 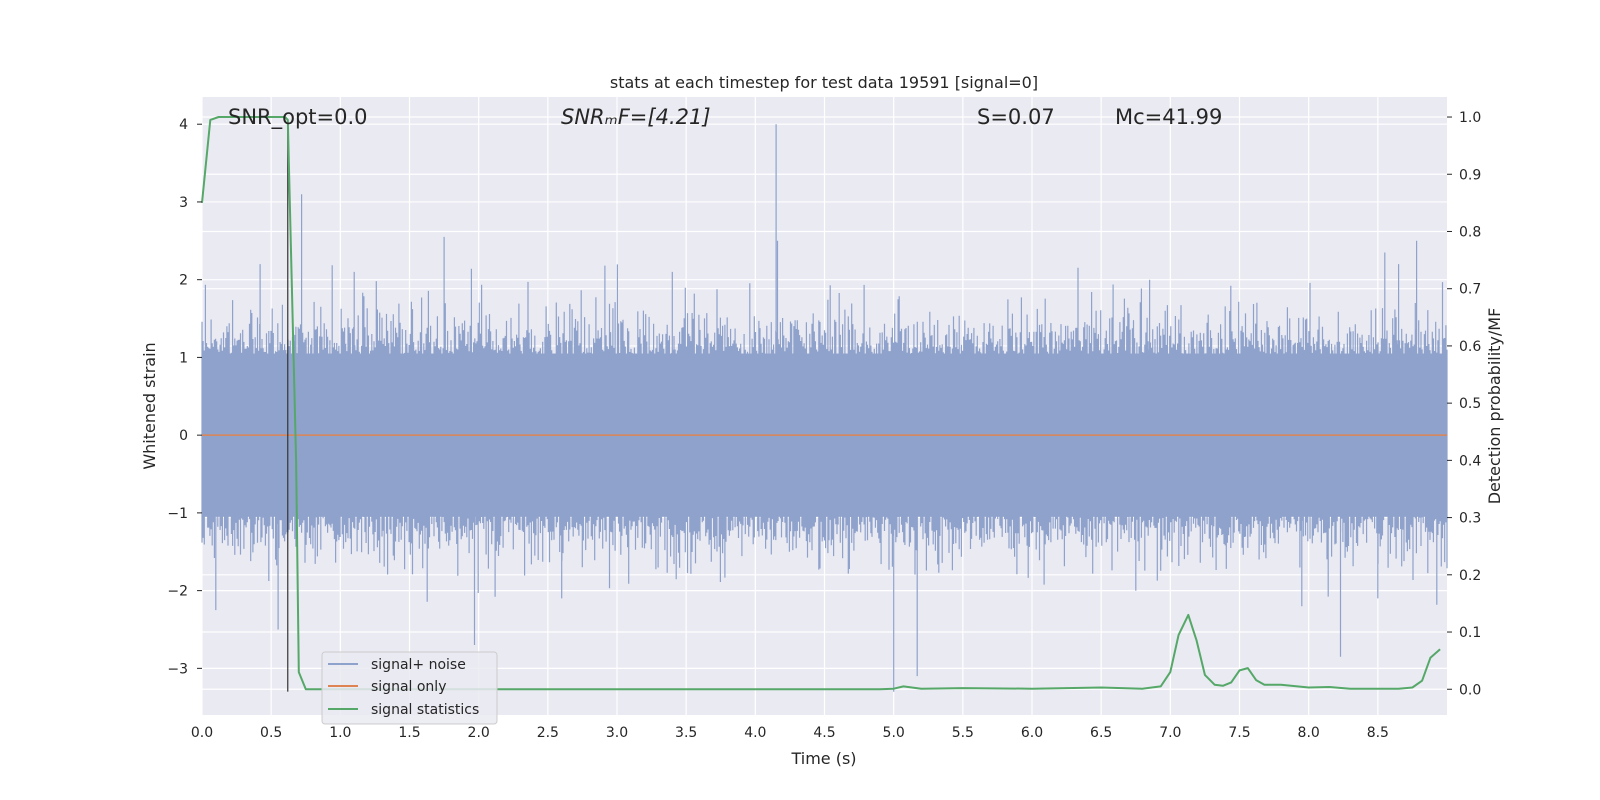 I want to click on x-tick-label-9: 4.5, so click(x=824, y=733).